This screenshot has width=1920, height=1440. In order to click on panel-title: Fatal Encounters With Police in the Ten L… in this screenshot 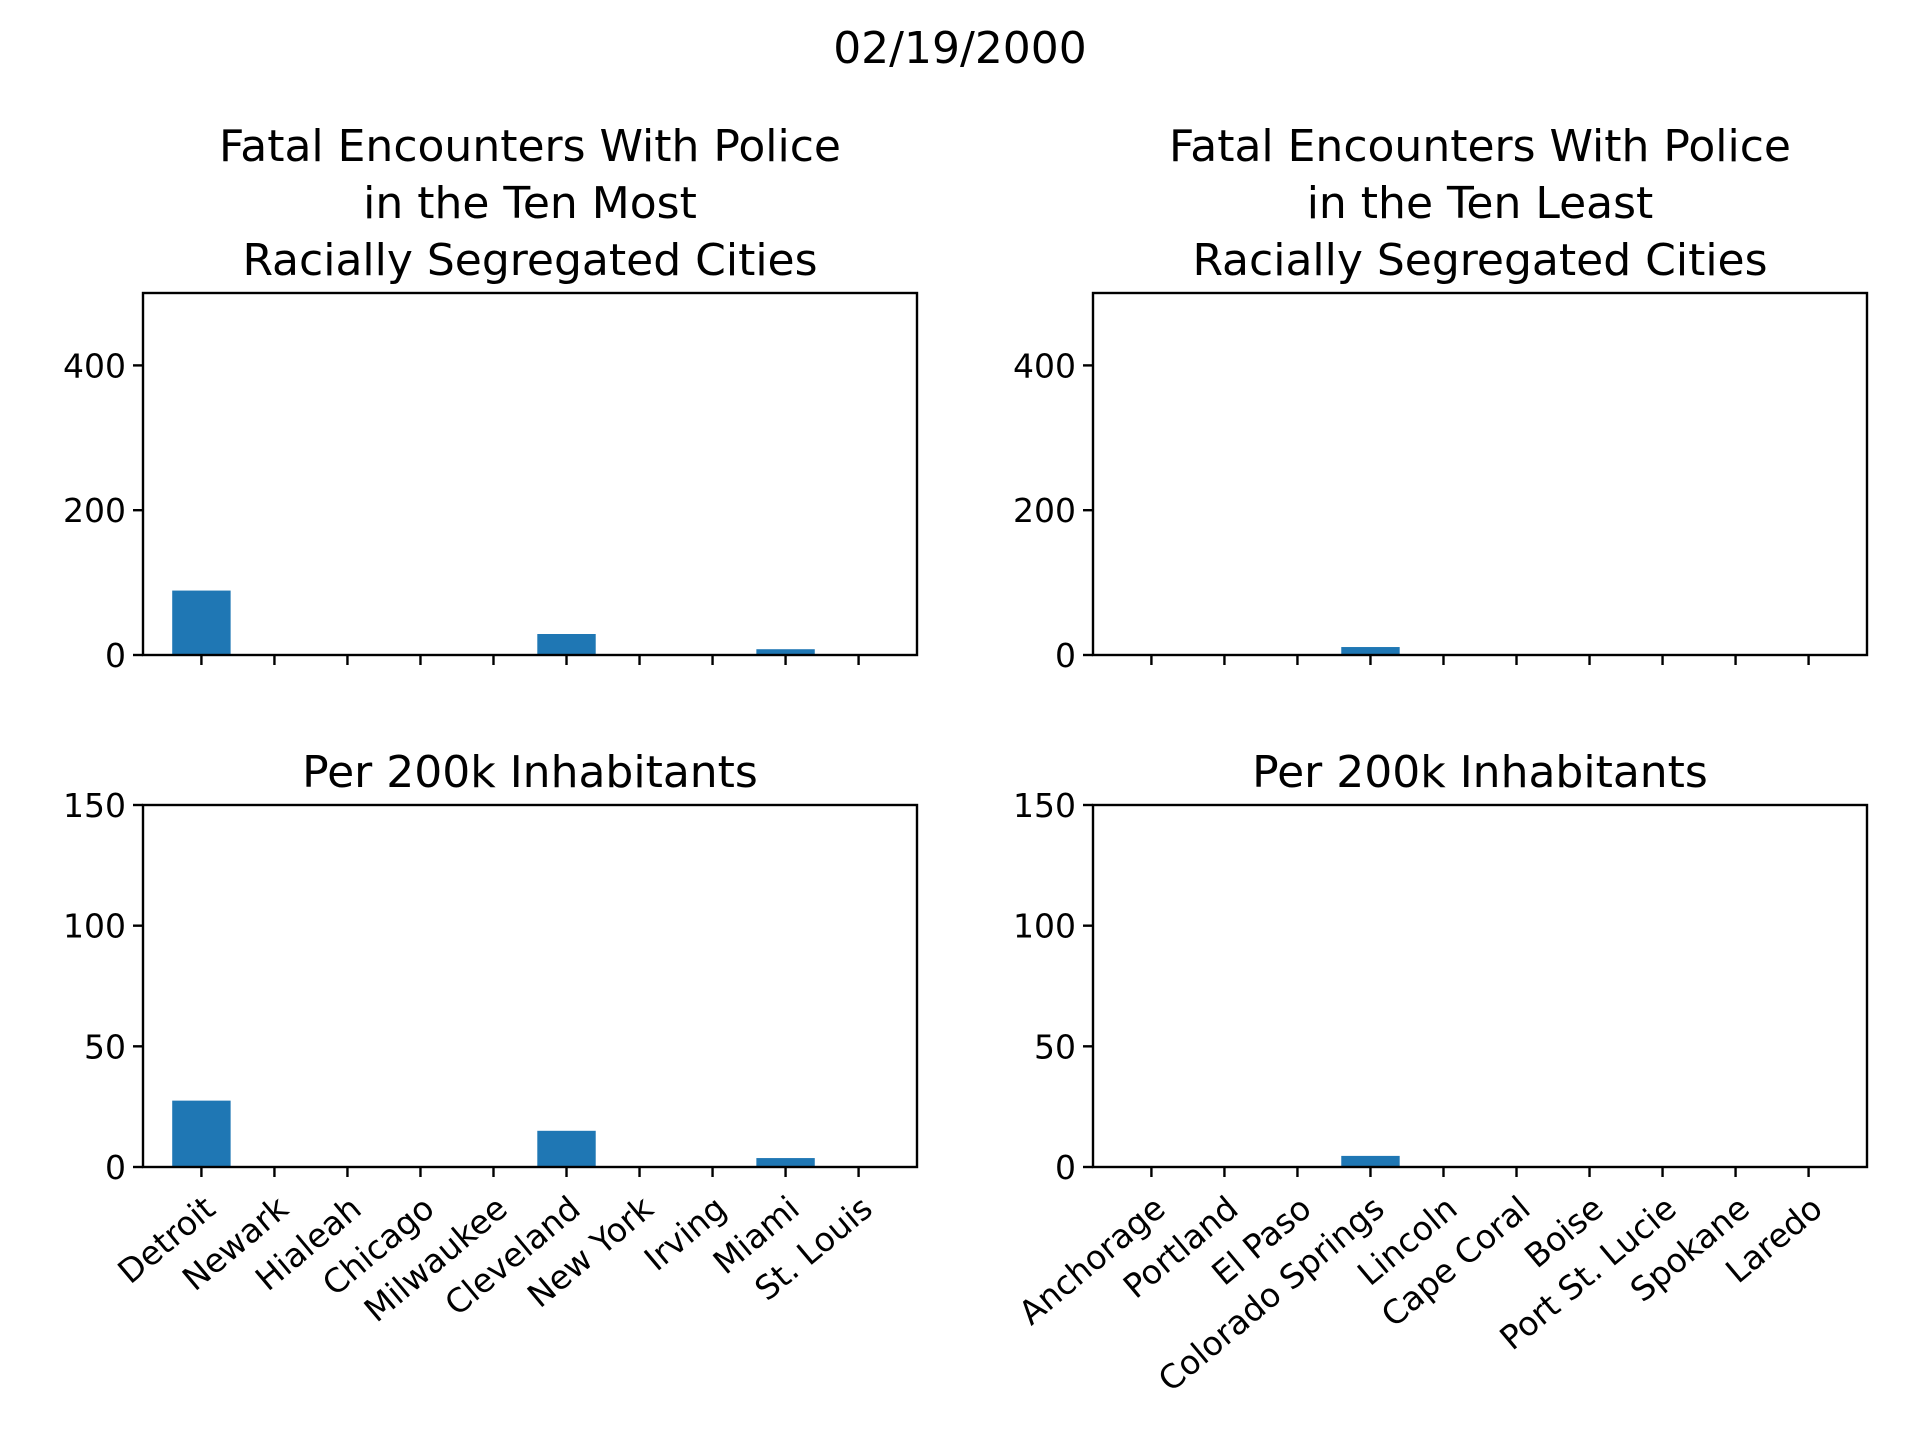, I will do `click(1480, 203)`.